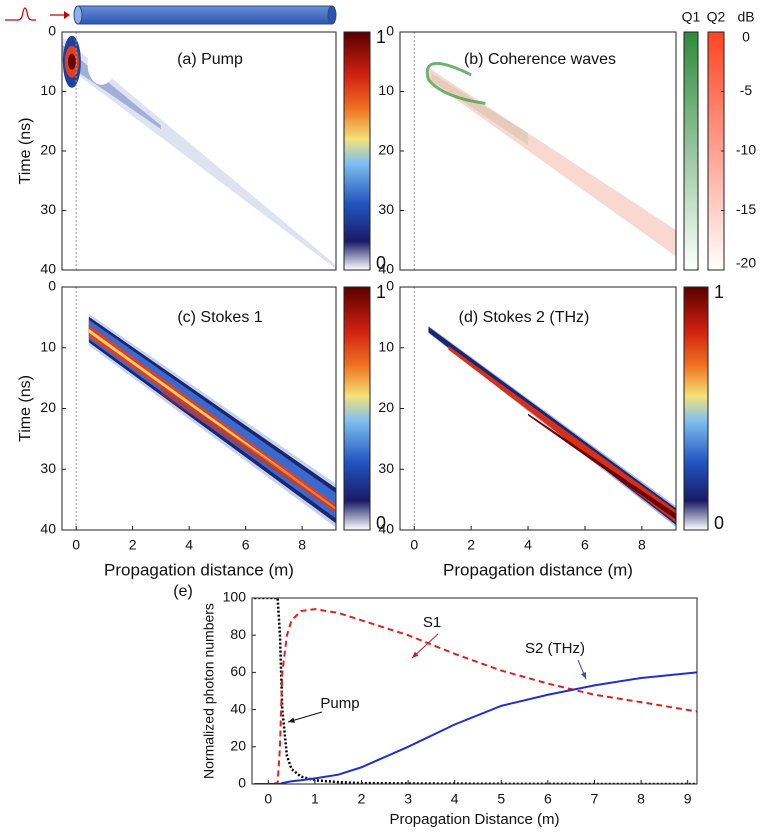 This screenshot has width=770, height=833. What do you see at coordinates (171, 15) in the screenshot?
I see `pulse-icon` at bounding box center [171, 15].